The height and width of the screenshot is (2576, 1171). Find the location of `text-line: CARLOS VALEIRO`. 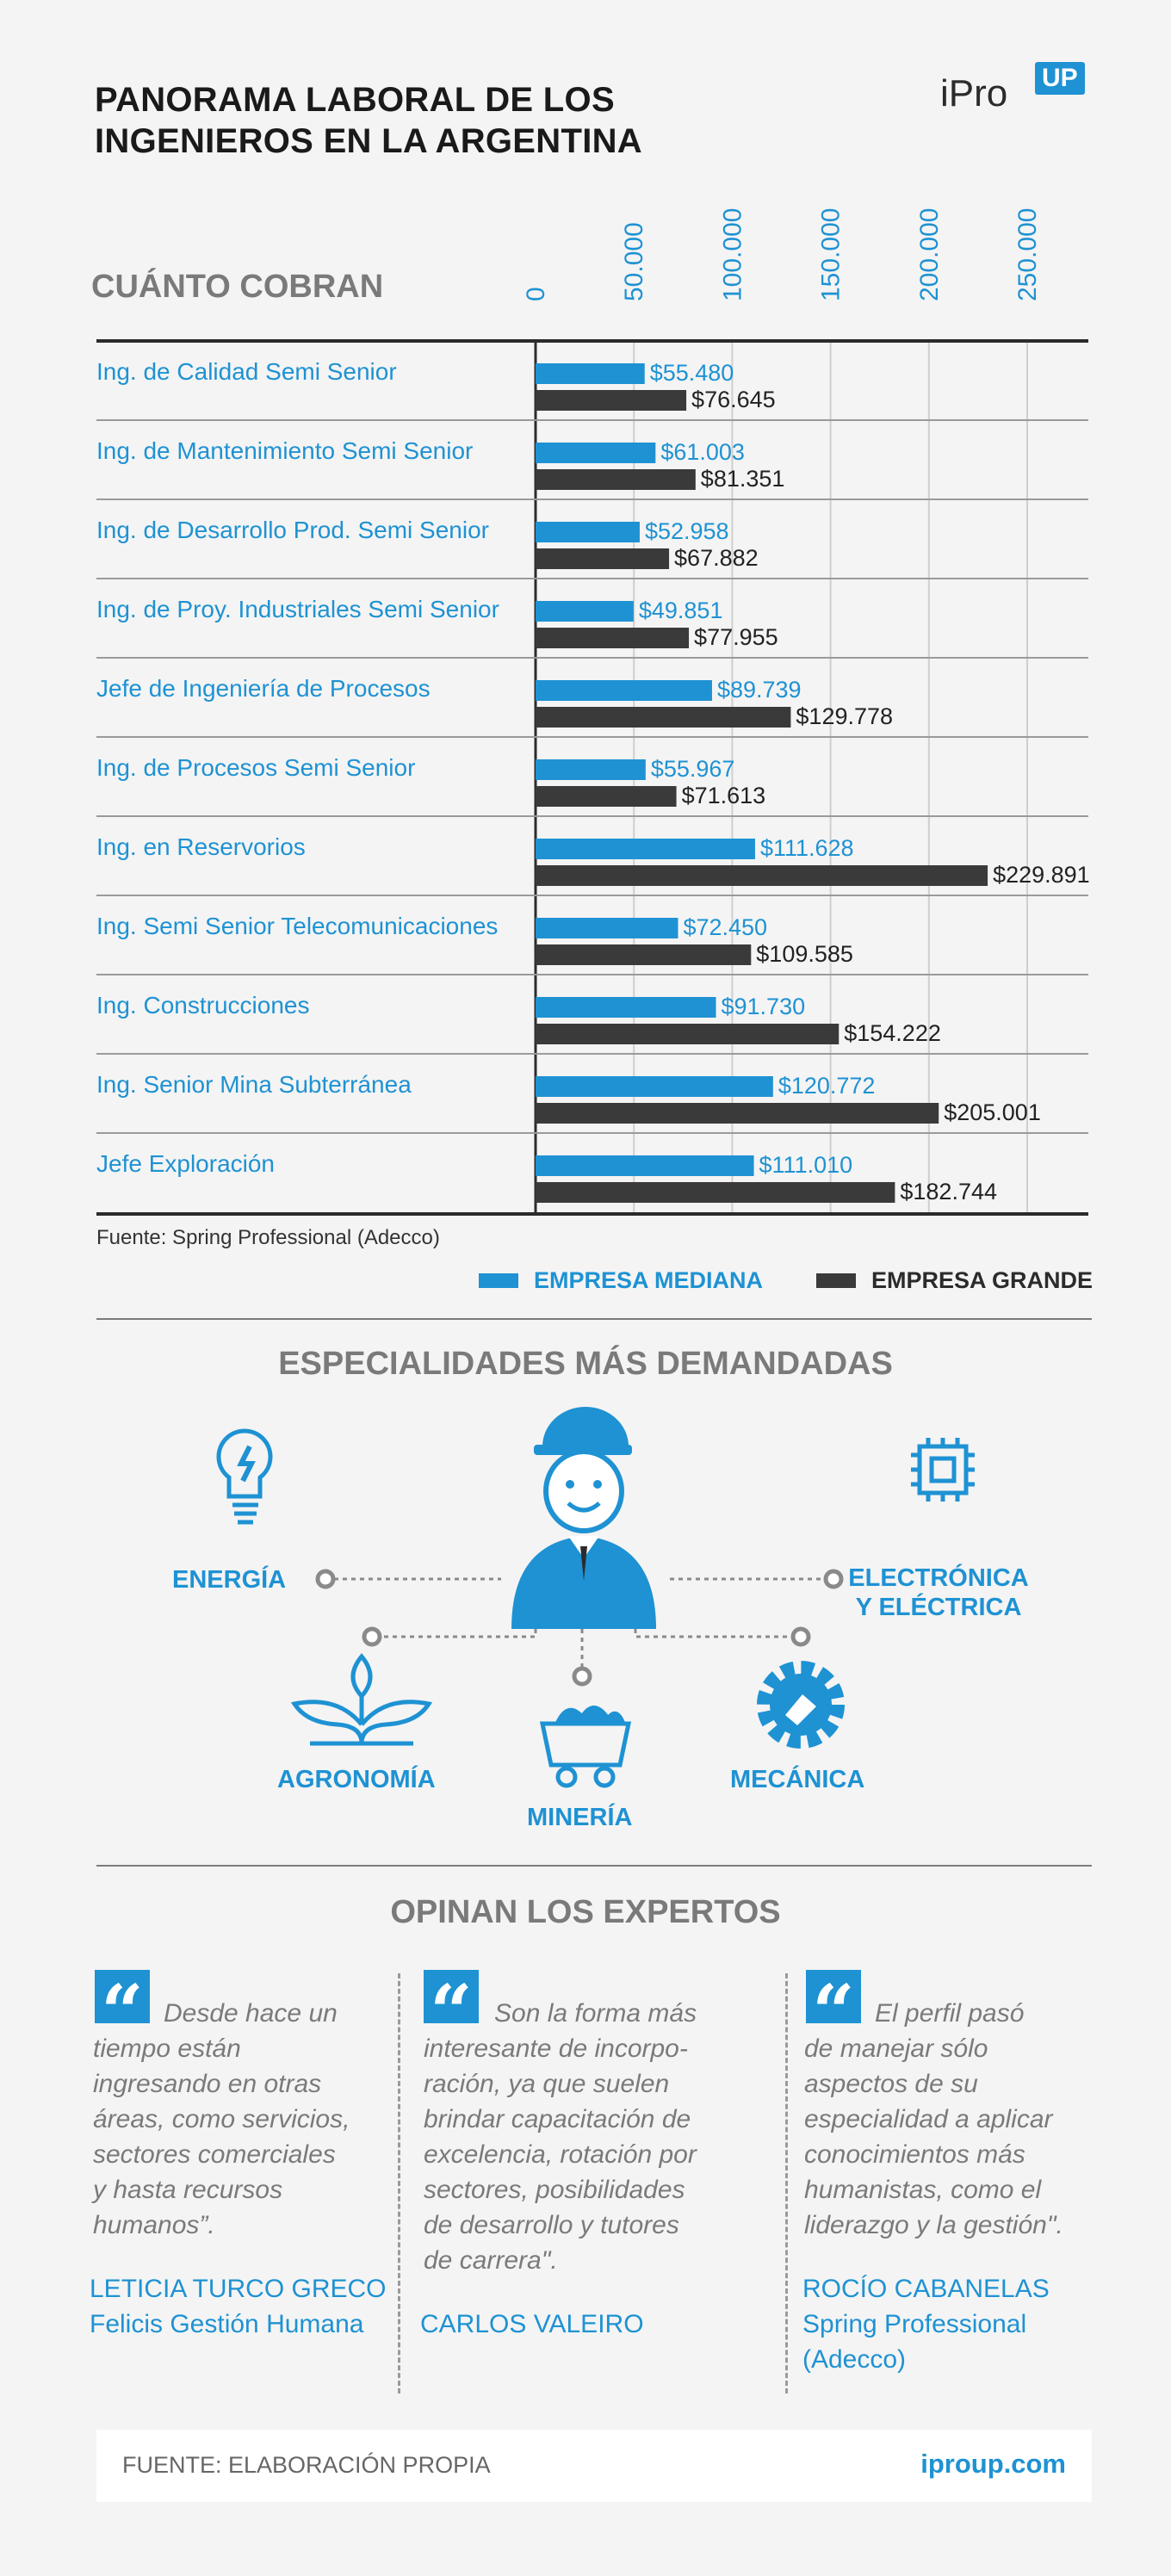

text-line: CARLOS VALEIRO is located at coordinates (532, 2324).